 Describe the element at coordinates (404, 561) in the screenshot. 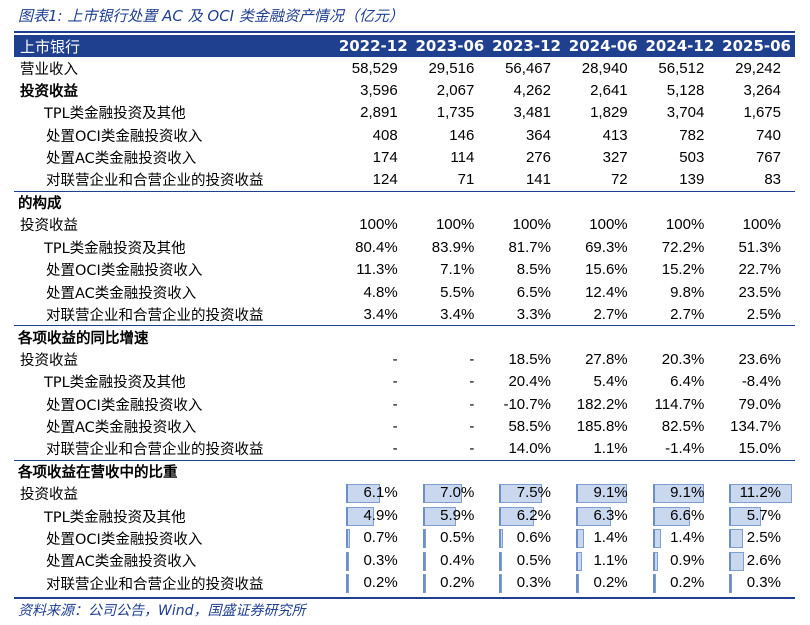

I see `table-row: 处置AC类金融投资收入 0.3% 0.4% 0.5% 1.1% 0.9% 2.6%` at that location.